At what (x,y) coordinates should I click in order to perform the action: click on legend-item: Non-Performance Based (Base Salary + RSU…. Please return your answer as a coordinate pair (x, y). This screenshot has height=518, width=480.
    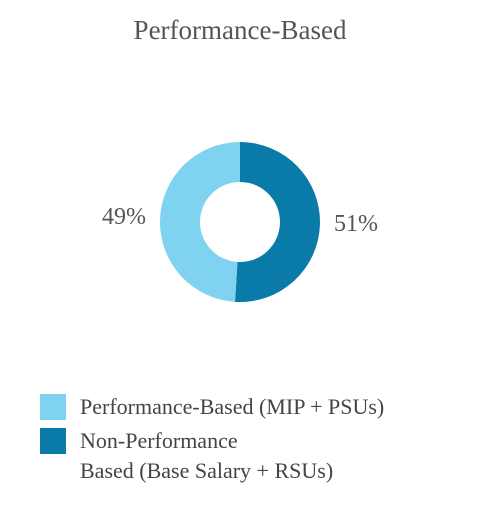
    Looking at the image, I should click on (255, 457).